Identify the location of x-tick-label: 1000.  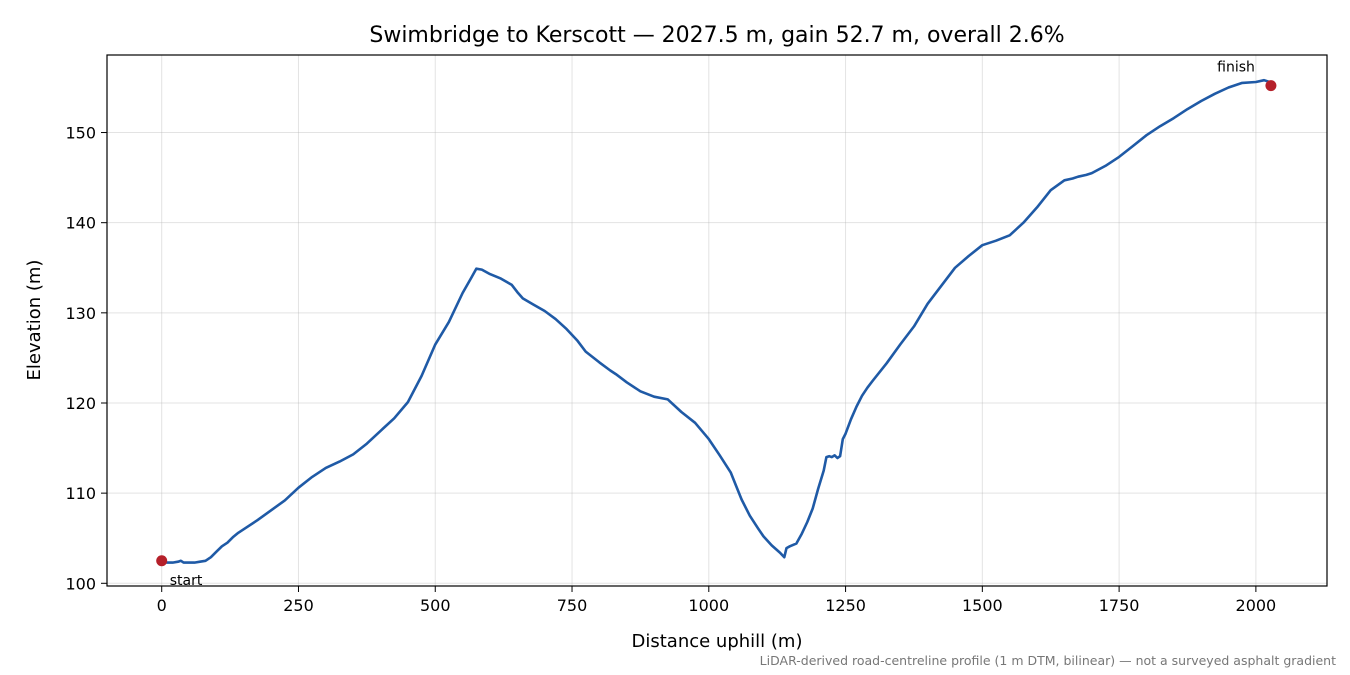
(708, 605).